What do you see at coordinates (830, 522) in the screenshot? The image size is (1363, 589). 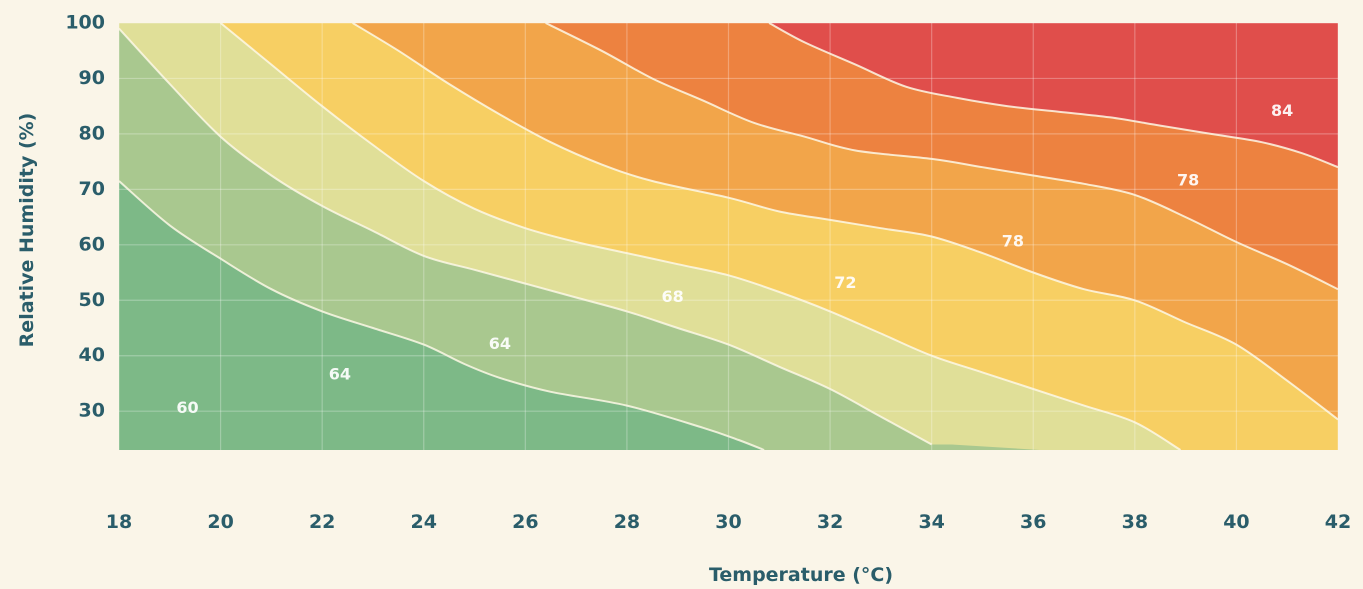 I see `x-tick-label: 32` at bounding box center [830, 522].